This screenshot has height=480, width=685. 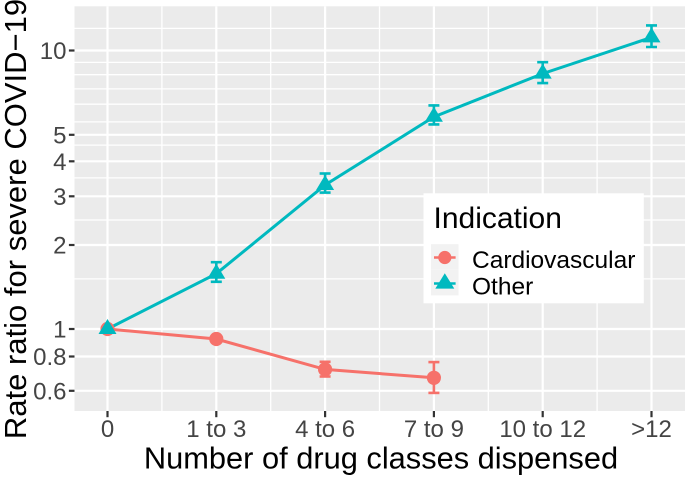 What do you see at coordinates (16, 219) in the screenshot?
I see `svg-text: Rate ratio for severe COVID−19` at bounding box center [16, 219].